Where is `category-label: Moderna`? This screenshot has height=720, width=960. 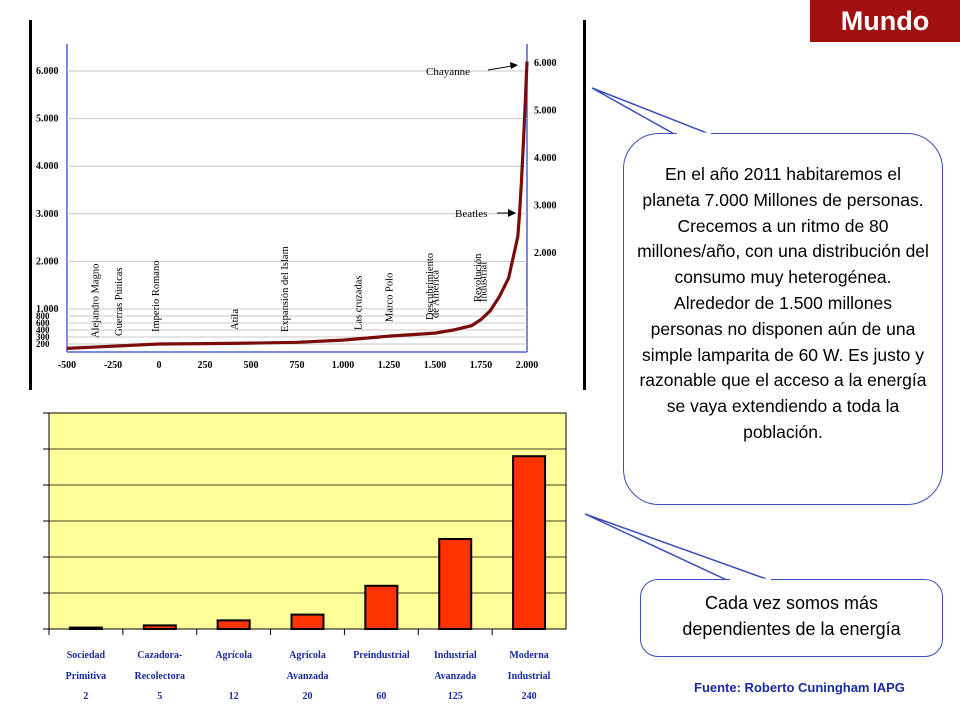 category-label: Moderna is located at coordinates (528, 655).